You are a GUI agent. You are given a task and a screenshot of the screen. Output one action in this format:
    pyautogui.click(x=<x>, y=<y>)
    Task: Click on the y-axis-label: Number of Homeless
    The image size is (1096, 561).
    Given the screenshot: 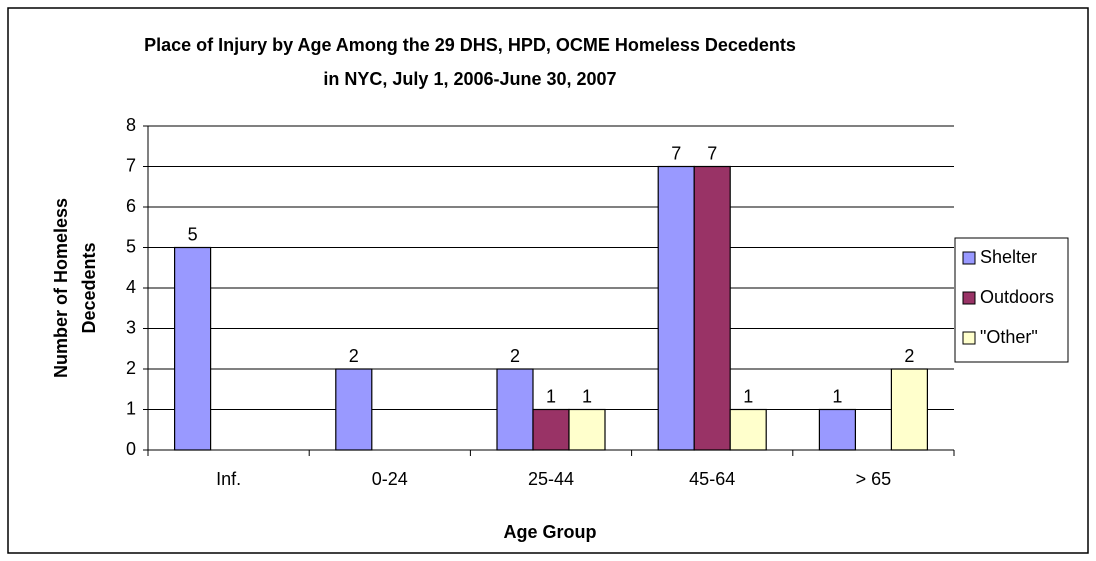 What is the action you would take?
    pyautogui.click(x=61, y=288)
    